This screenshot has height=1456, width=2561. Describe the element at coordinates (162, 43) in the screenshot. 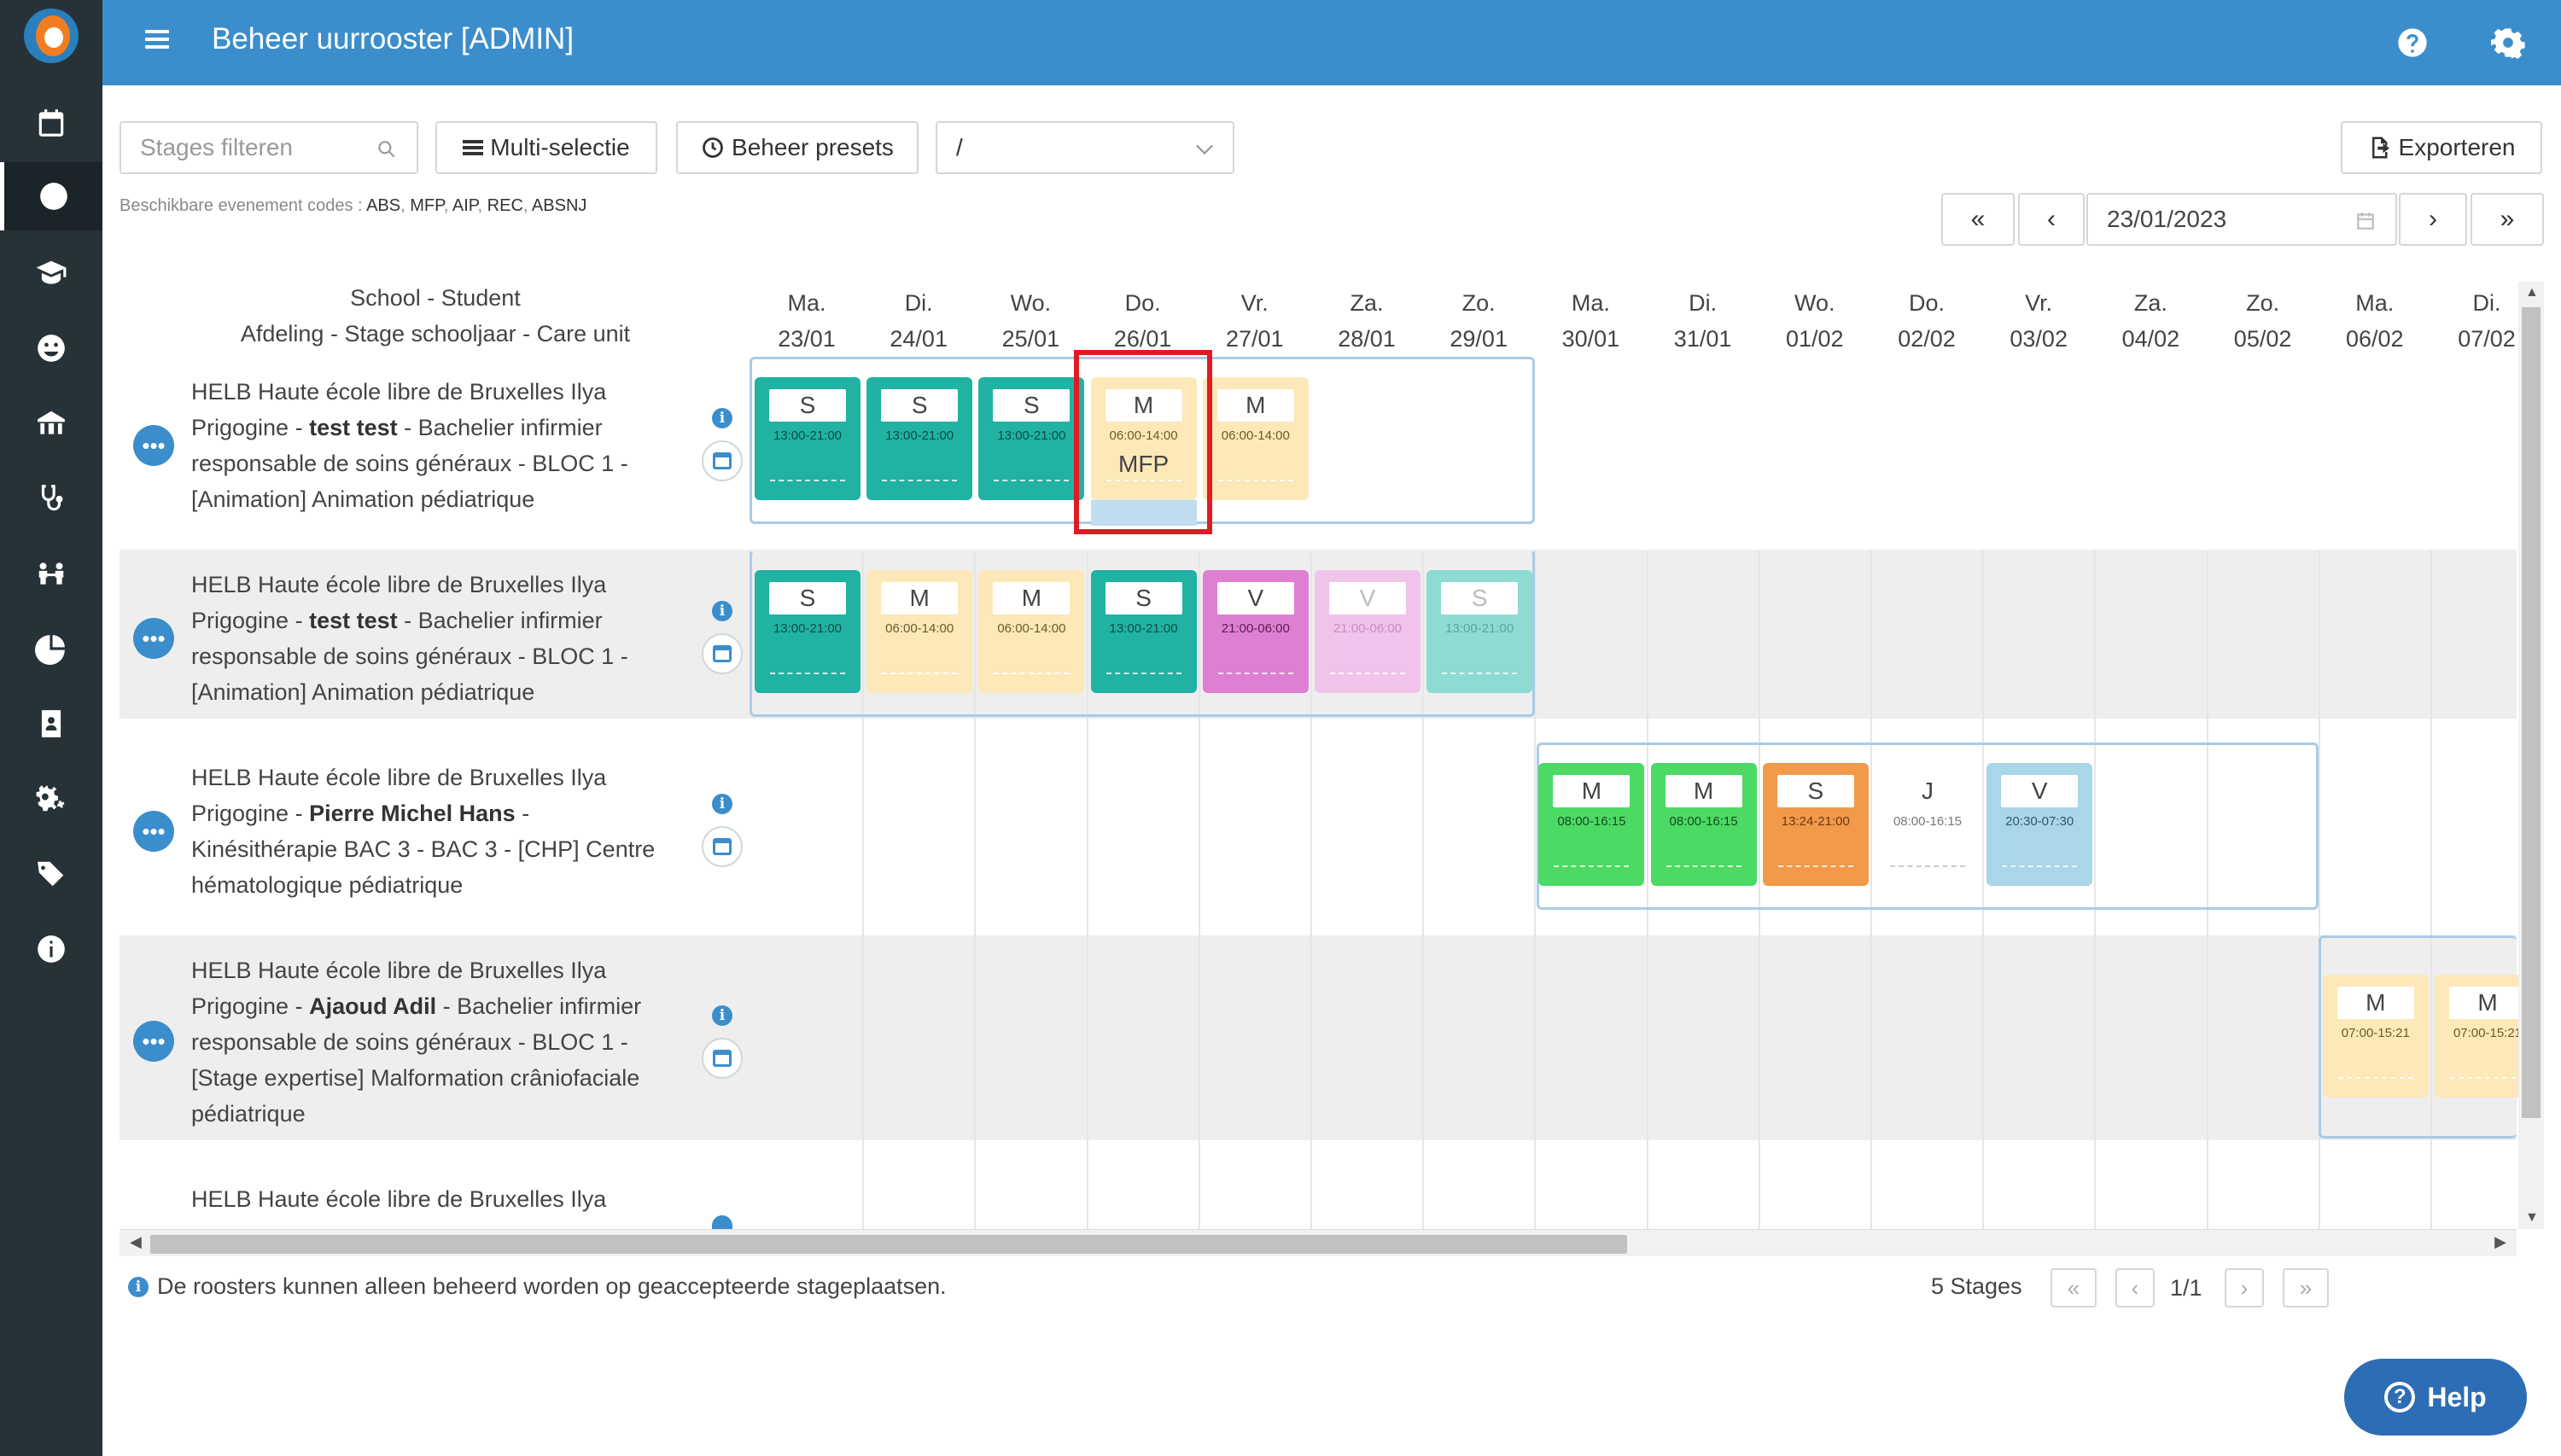

I see `menu-icon` at that location.